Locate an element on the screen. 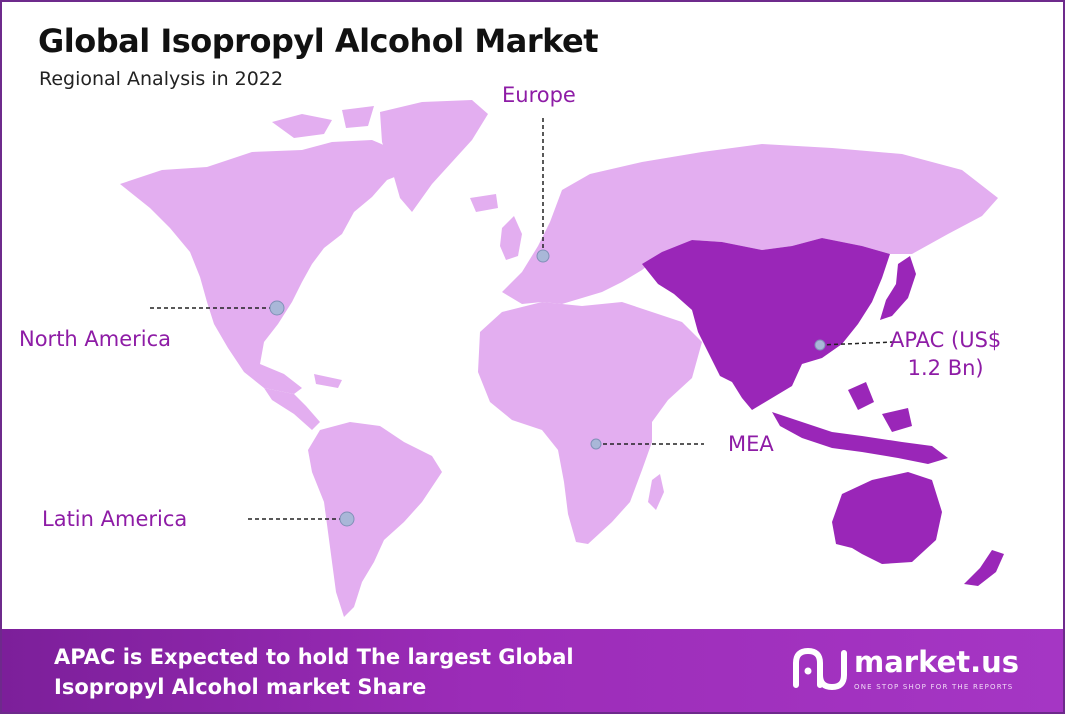 Image resolution: width=1065 pixels, height=714 pixels. marker-apac is located at coordinates (820, 345).